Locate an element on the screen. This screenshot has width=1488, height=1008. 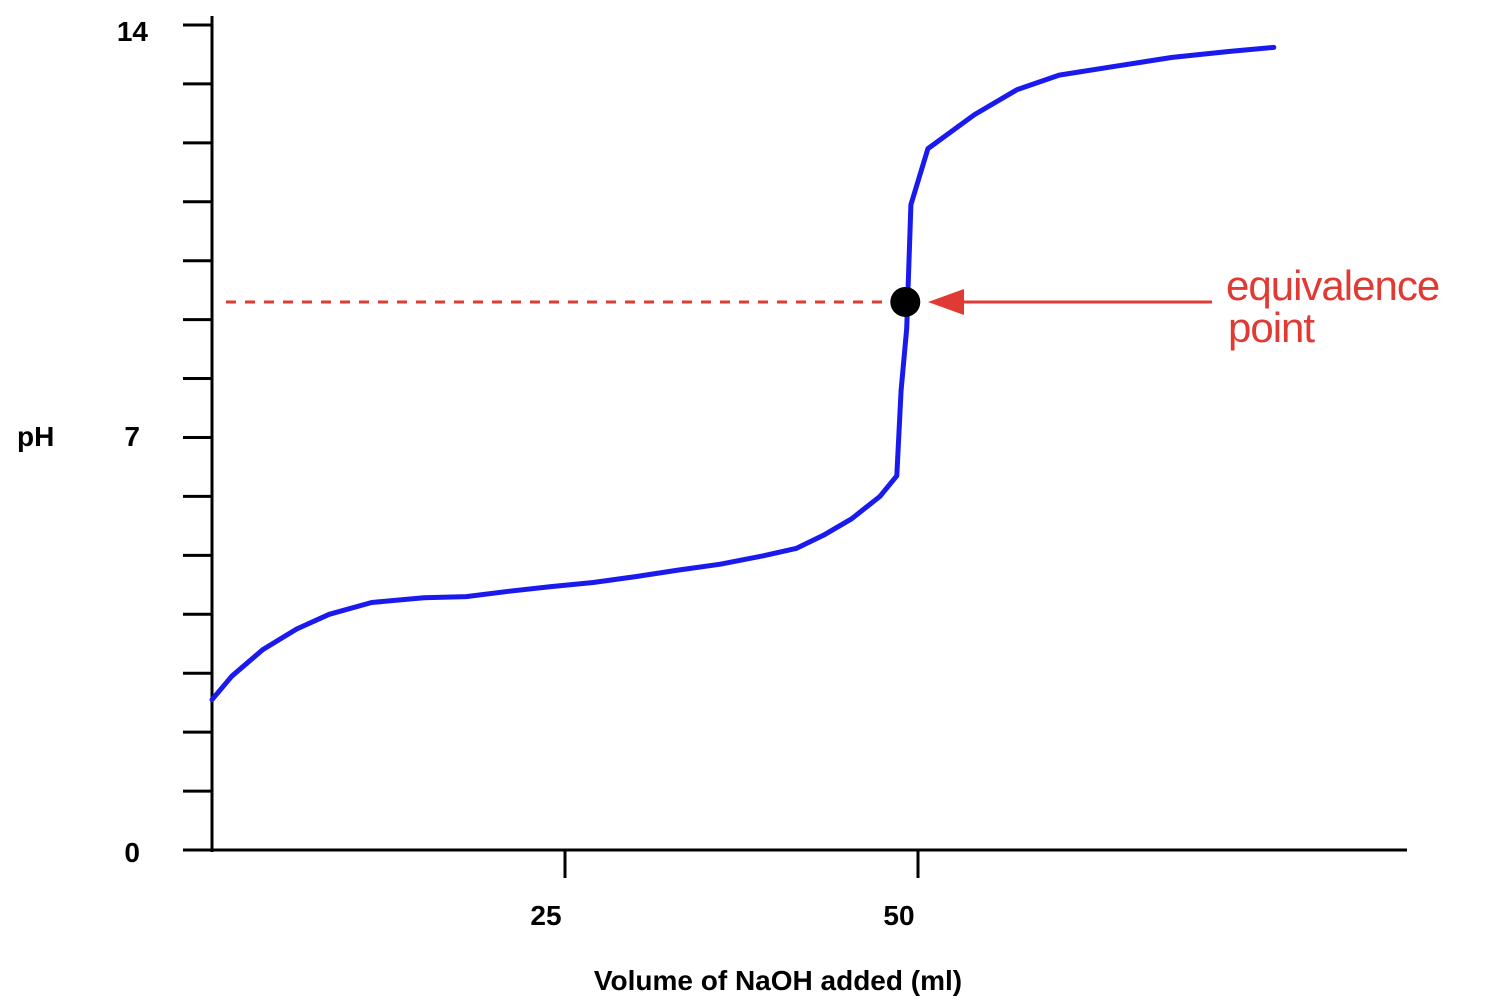
y-axis-title: pH is located at coordinates (35, 436).